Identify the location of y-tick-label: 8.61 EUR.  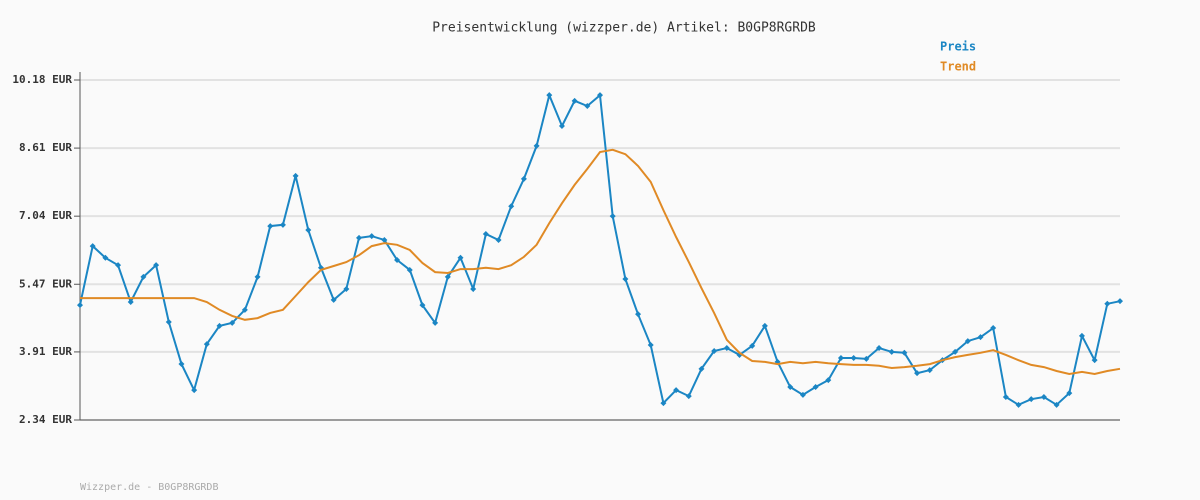
(45, 147).